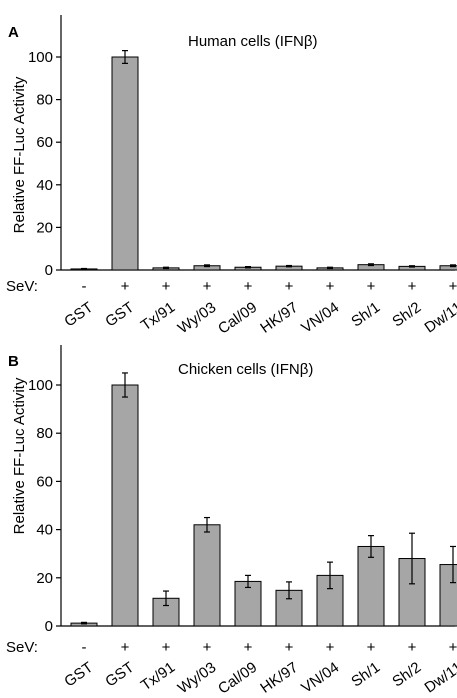 The height and width of the screenshot is (698, 457). I want to click on chart-title: Chicken cells (IFNβ), so click(245, 369).